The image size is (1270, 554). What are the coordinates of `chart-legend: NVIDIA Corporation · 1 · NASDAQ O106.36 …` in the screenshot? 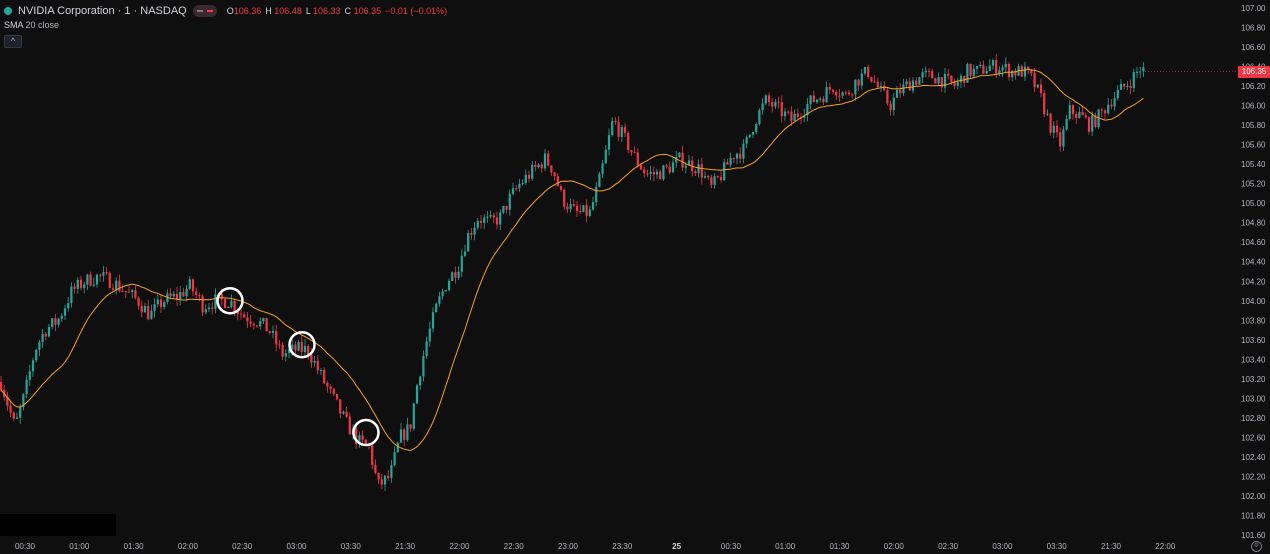 It's located at (227, 11).